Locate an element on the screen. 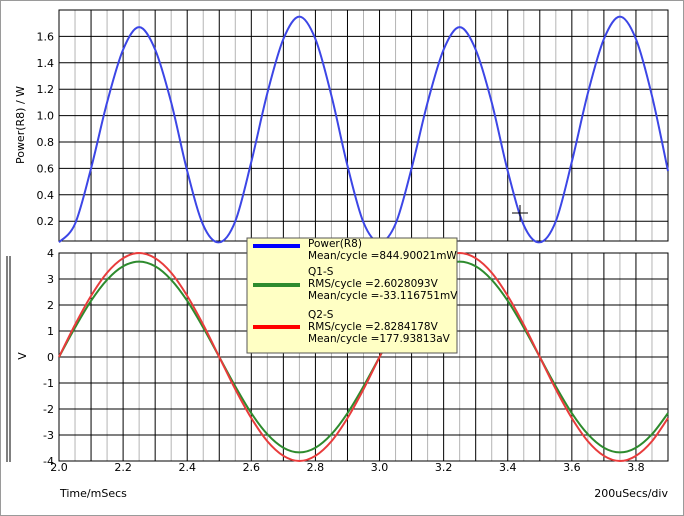 Image resolution: width=684 pixels, height=516 pixels. top-y-ticks: 0.2 0.4 0.6 0.8 1.0 1.2 1.4 1.6 is located at coordinates (46, 129).